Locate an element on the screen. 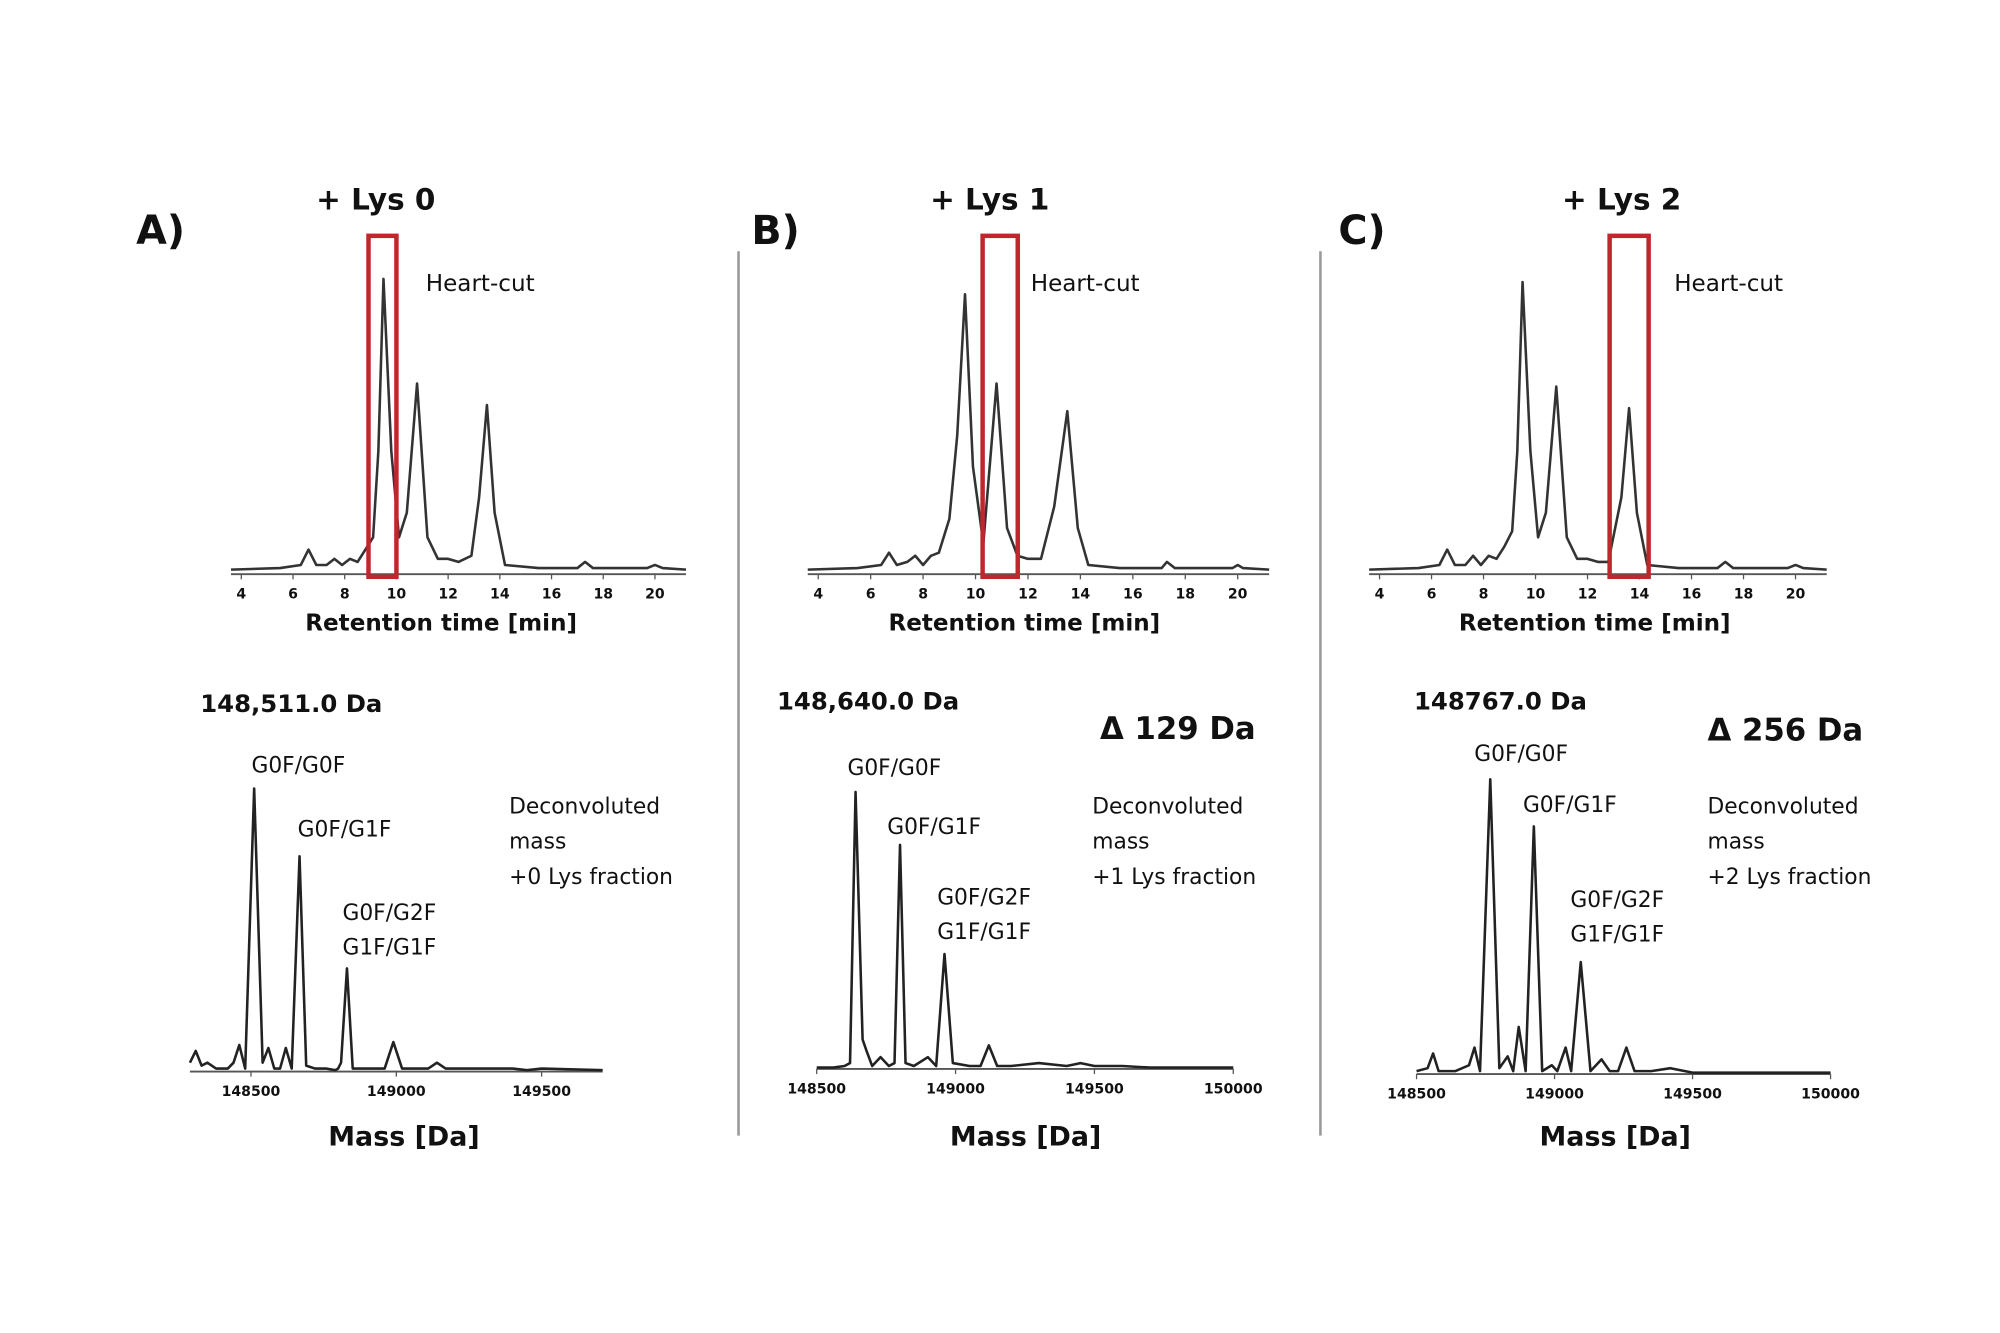 This screenshot has height=1333, width=2000. panel-label: A) is located at coordinates (160, 231).